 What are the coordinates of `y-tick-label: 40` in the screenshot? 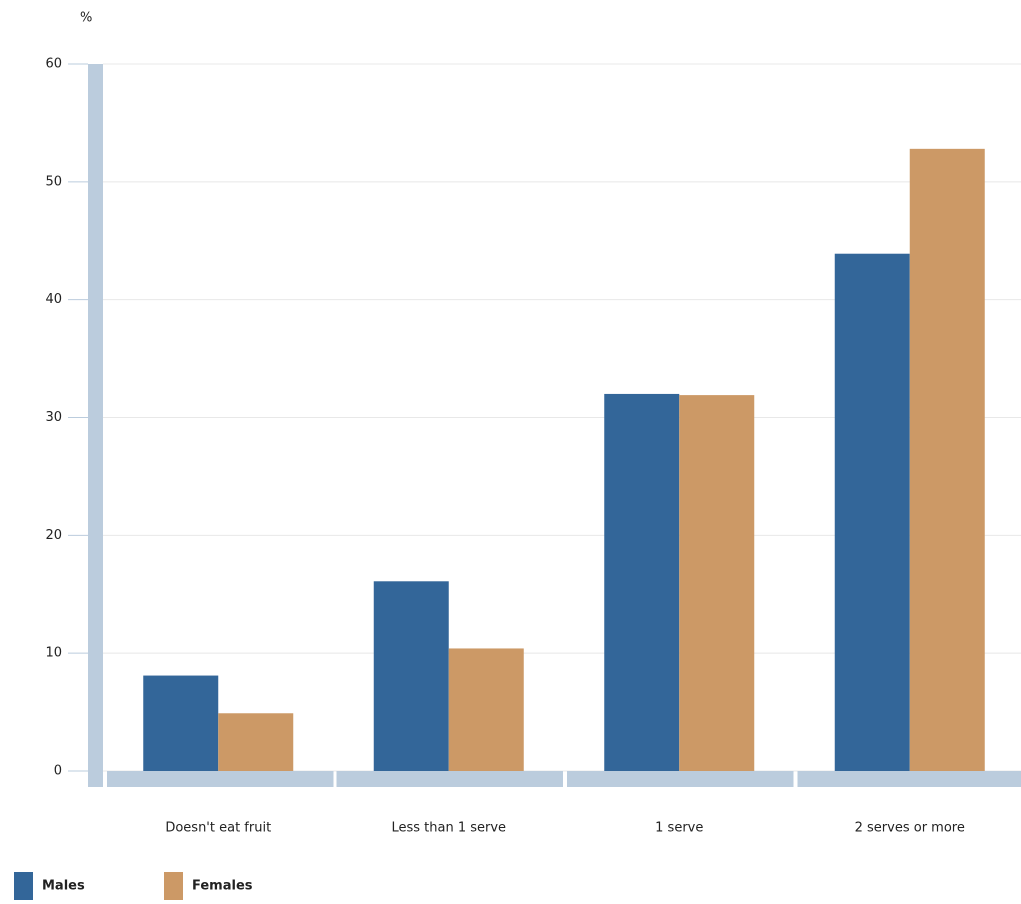 It's located at (53, 299).